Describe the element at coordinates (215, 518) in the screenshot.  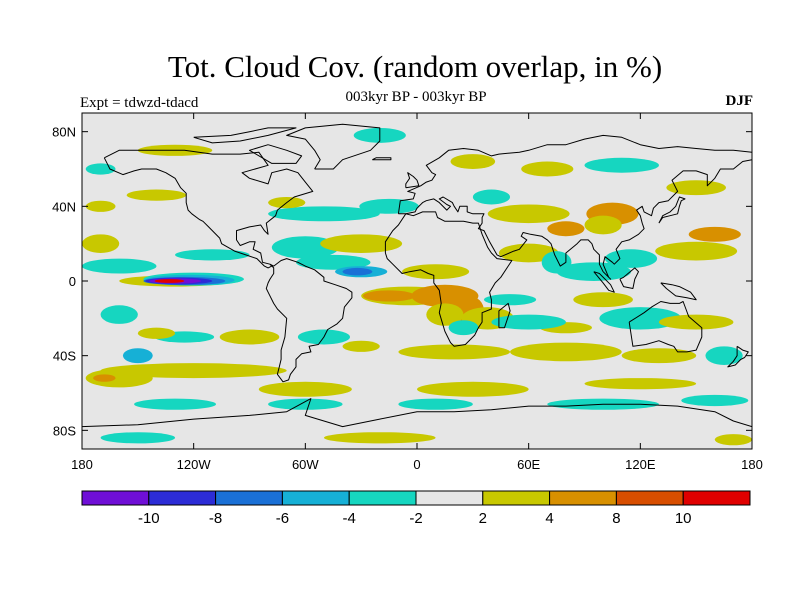
I see `colorbar-label: -8` at that location.